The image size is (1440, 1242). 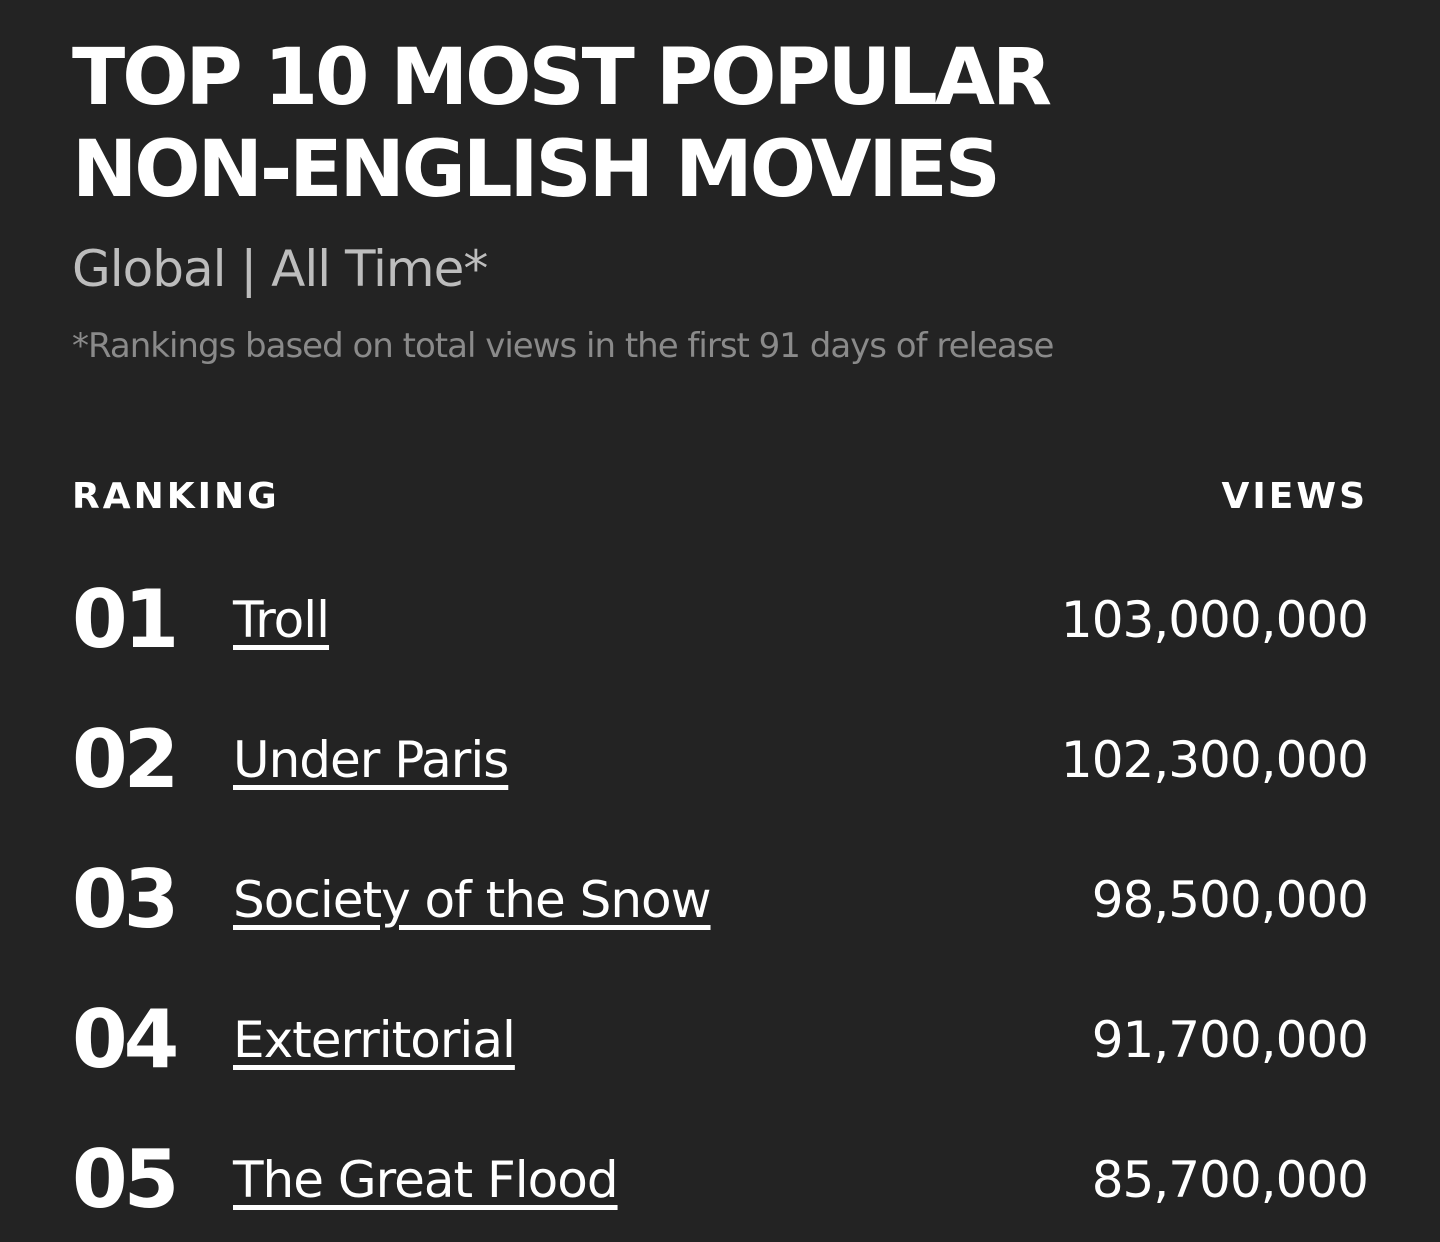 I want to click on rank: 02, so click(x=125, y=759).